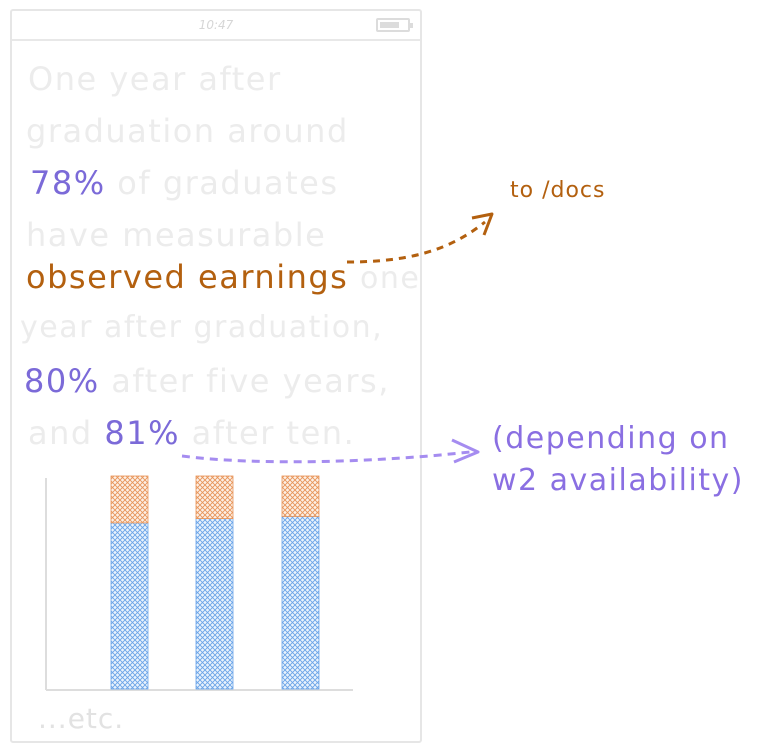  Describe the element at coordinates (176, 235) in the screenshot. I see `text-line-4: have measurable` at that location.